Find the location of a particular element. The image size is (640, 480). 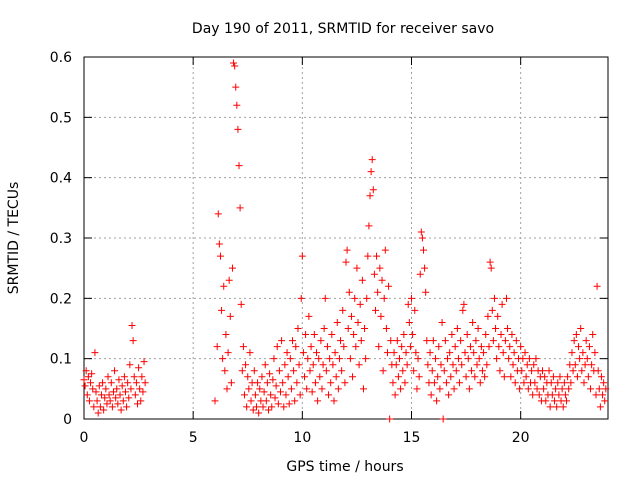

y-axis-label: SRMTID / TECUs is located at coordinates (14, 238).